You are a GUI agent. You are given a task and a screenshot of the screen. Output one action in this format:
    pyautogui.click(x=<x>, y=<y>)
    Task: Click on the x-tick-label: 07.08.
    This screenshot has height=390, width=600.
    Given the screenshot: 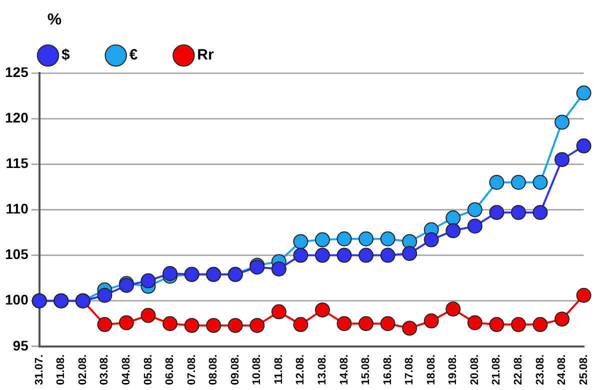 What is the action you would take?
    pyautogui.click(x=192, y=370)
    